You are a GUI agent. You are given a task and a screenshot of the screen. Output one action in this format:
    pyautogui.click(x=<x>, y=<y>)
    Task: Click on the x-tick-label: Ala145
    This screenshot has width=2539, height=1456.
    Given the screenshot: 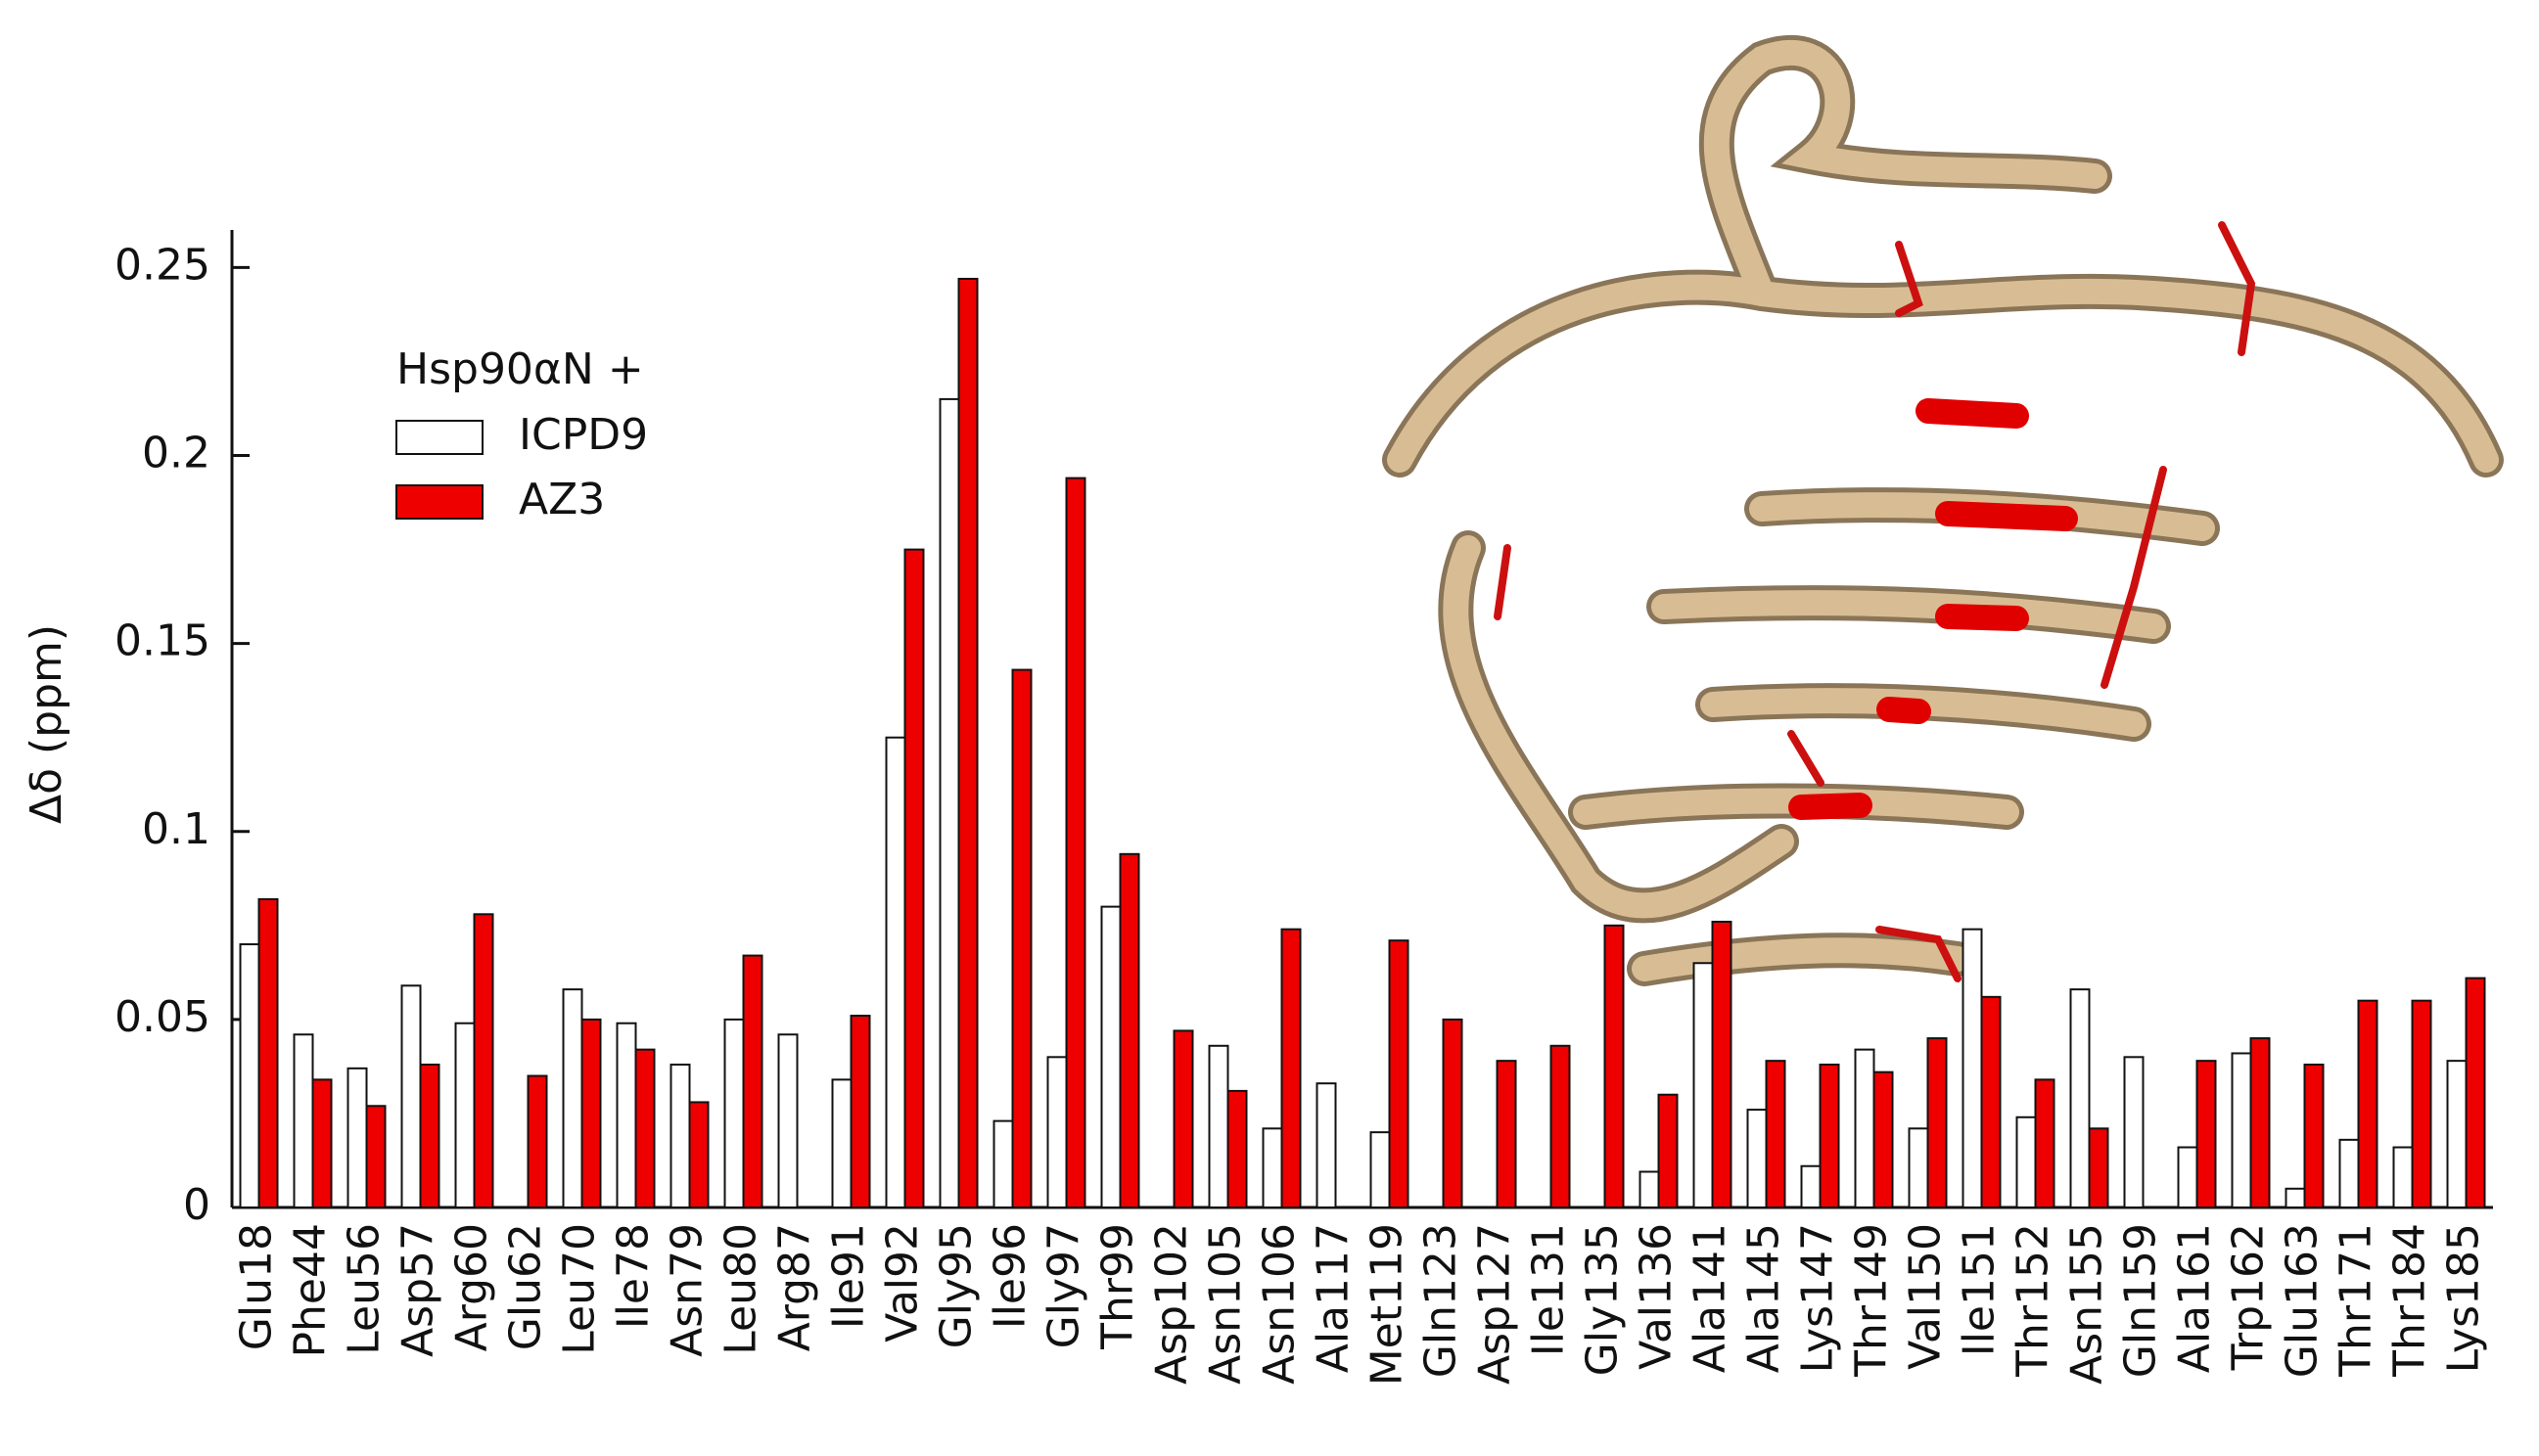 What is the action you would take?
    pyautogui.click(x=1764, y=1298)
    